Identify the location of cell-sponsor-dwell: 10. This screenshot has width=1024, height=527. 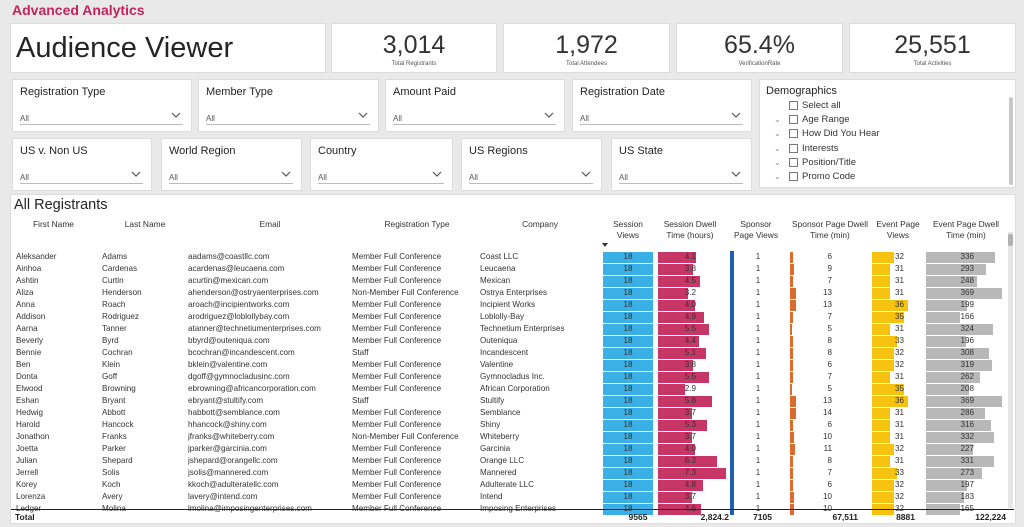
(827, 508).